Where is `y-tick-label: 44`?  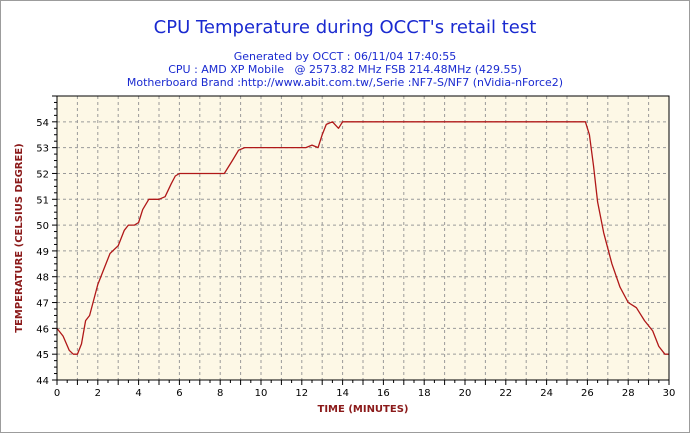
y-tick-label: 44 is located at coordinates (42, 381).